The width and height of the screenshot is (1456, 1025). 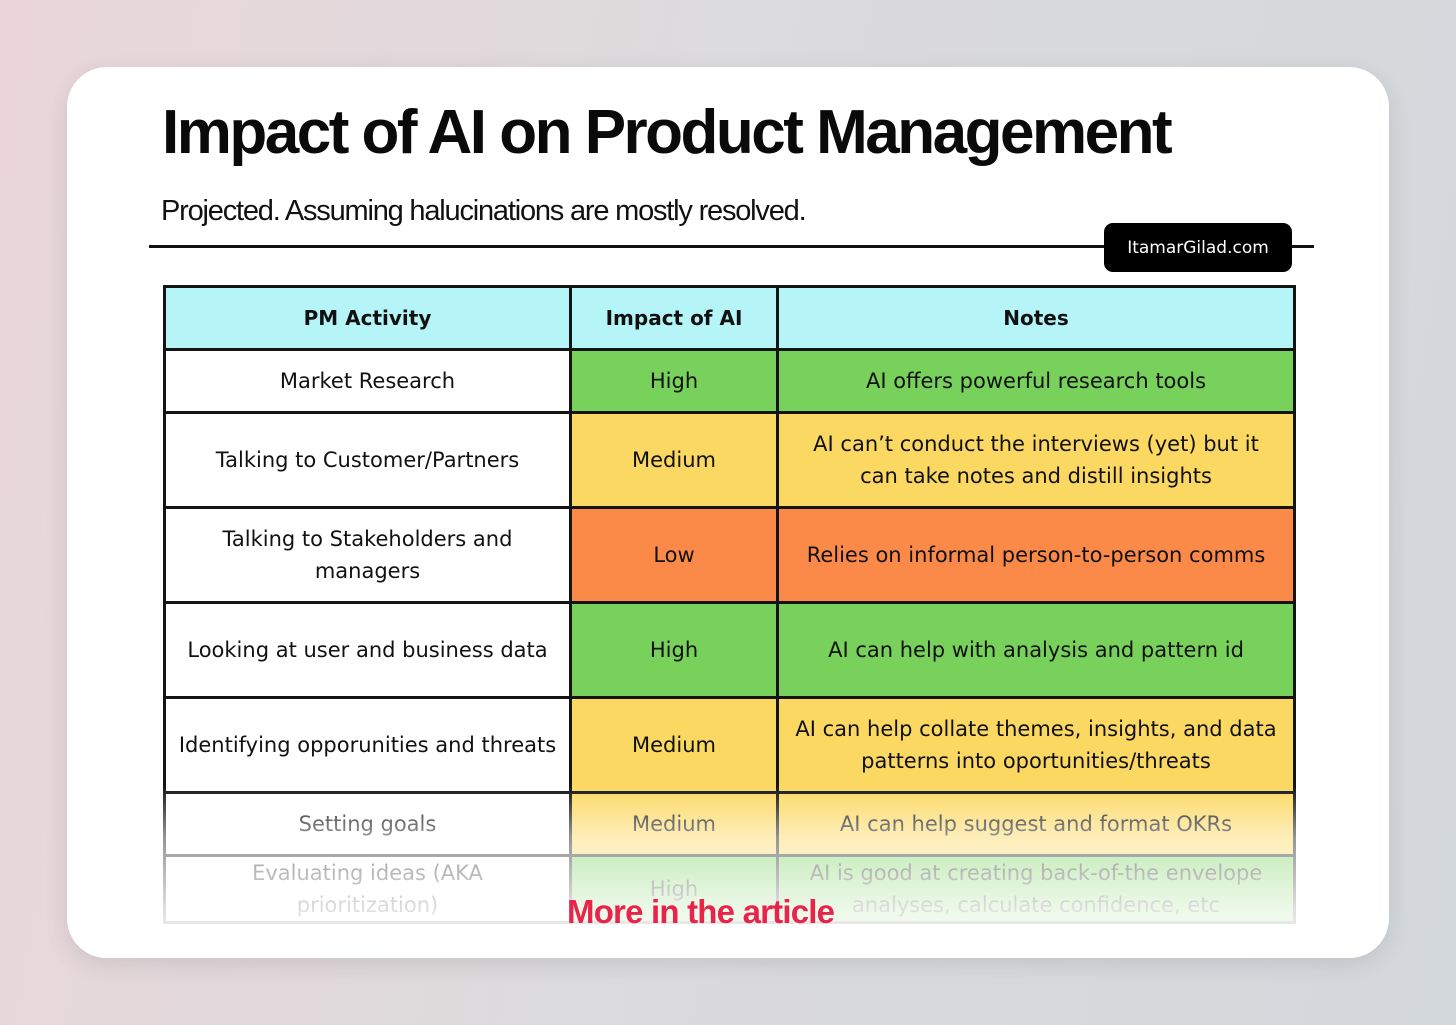 What do you see at coordinates (1036, 650) in the screenshot?
I see `notes-cell: AI can help with analysis and pattern id` at bounding box center [1036, 650].